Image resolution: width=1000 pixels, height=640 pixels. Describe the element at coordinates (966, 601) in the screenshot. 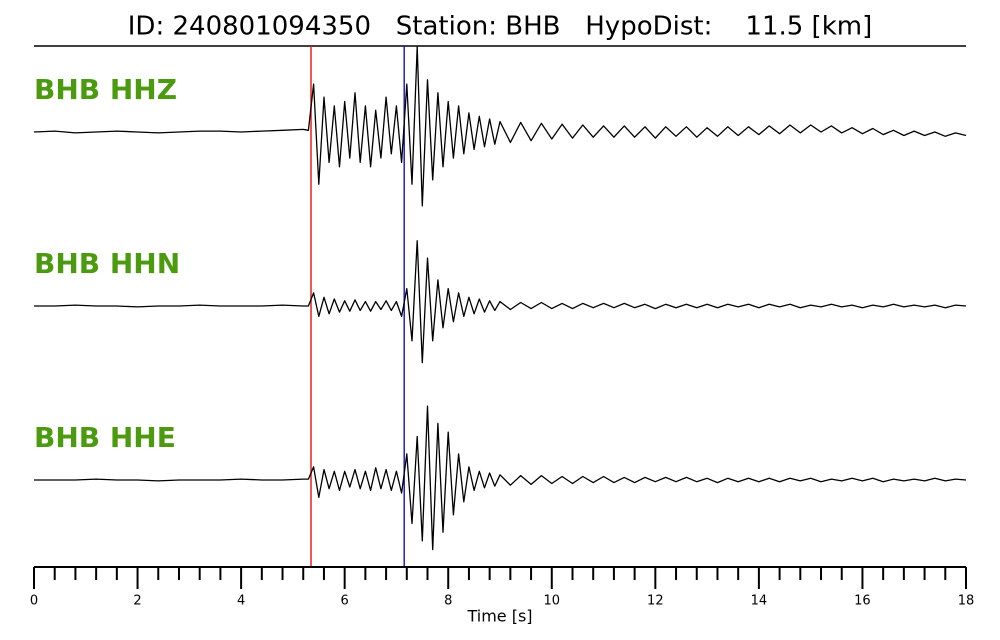

I see `x-tick-label: 18` at that location.